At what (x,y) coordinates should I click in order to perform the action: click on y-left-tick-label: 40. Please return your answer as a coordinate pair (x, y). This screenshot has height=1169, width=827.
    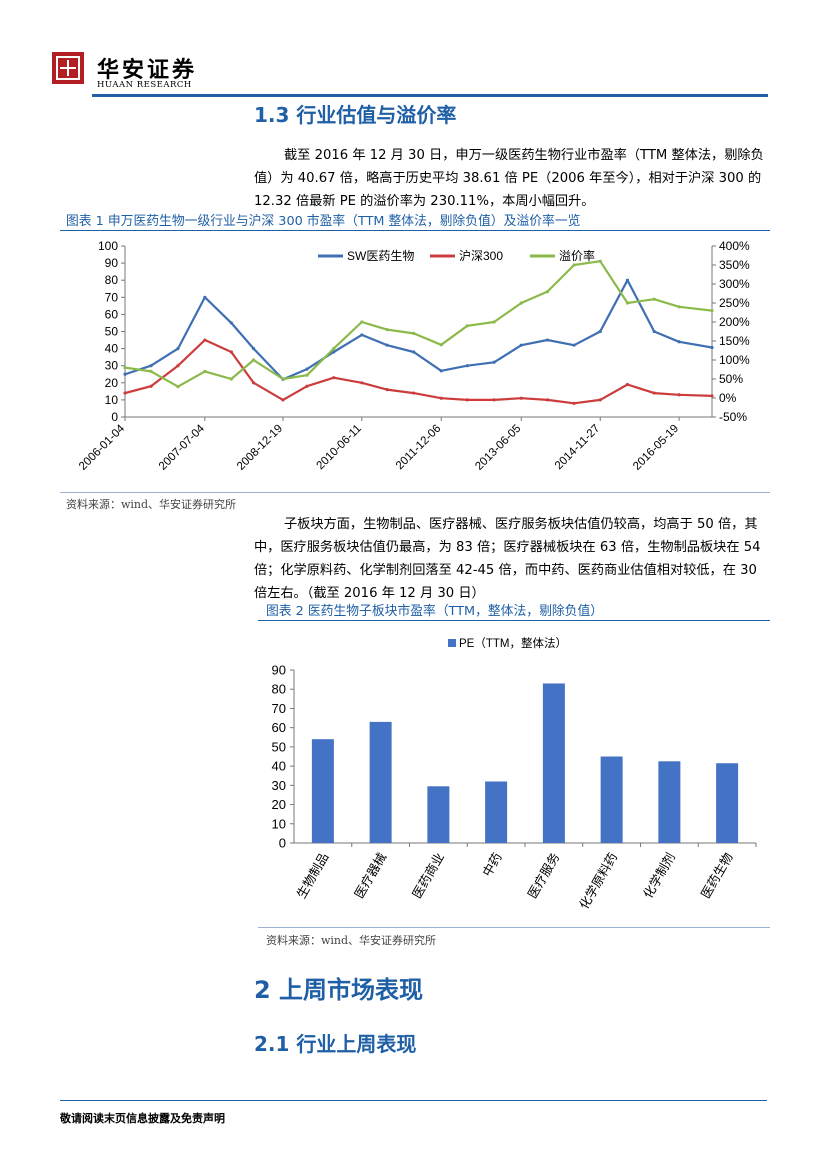
    Looking at the image, I should click on (112, 349).